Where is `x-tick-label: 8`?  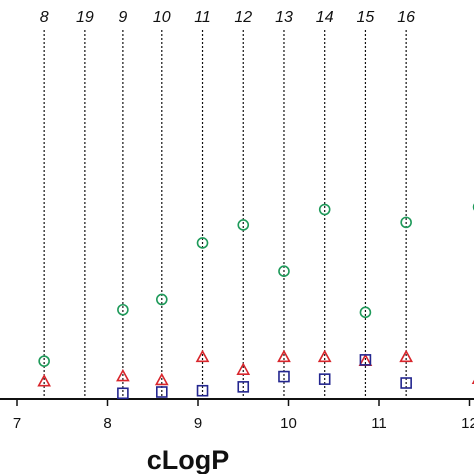
x-tick-label: 8 is located at coordinates (107, 423).